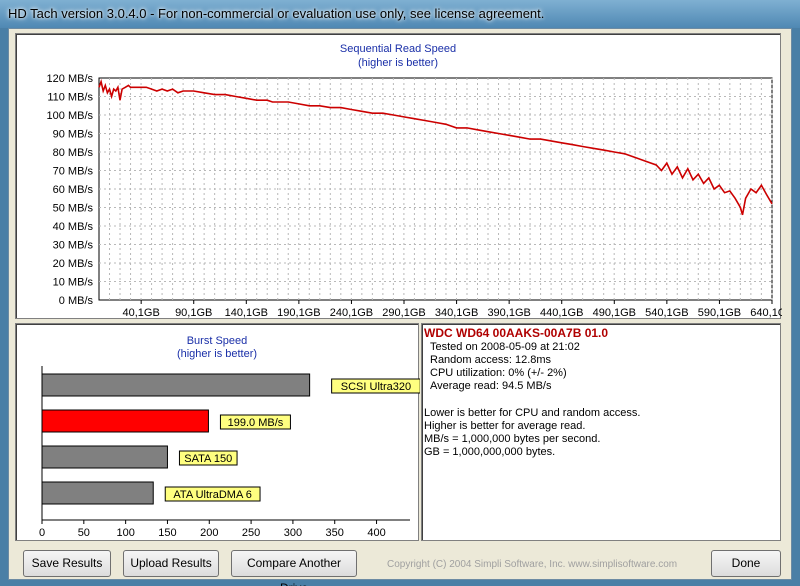  Describe the element at coordinates (73, 190) in the screenshot. I see `y-tick-label: 60 MB/s` at that location.